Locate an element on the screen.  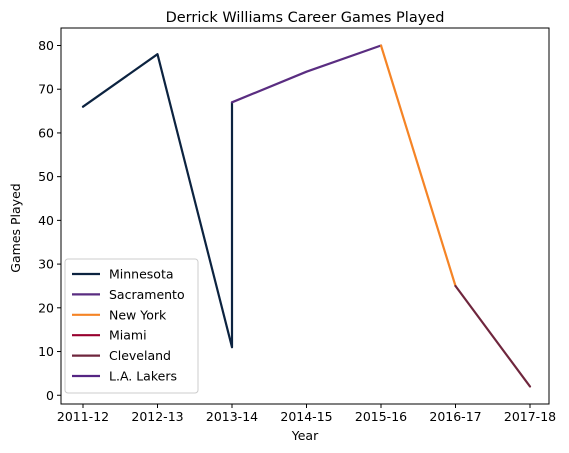
legend-label: New York is located at coordinates (138, 314).